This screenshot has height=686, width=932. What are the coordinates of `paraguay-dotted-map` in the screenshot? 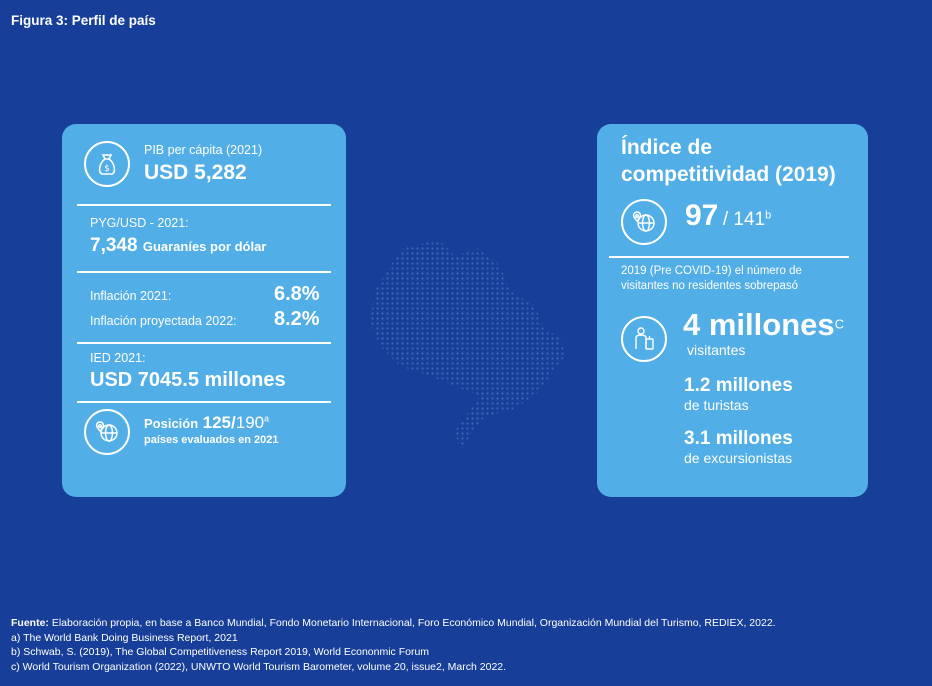 It's located at (467, 346).